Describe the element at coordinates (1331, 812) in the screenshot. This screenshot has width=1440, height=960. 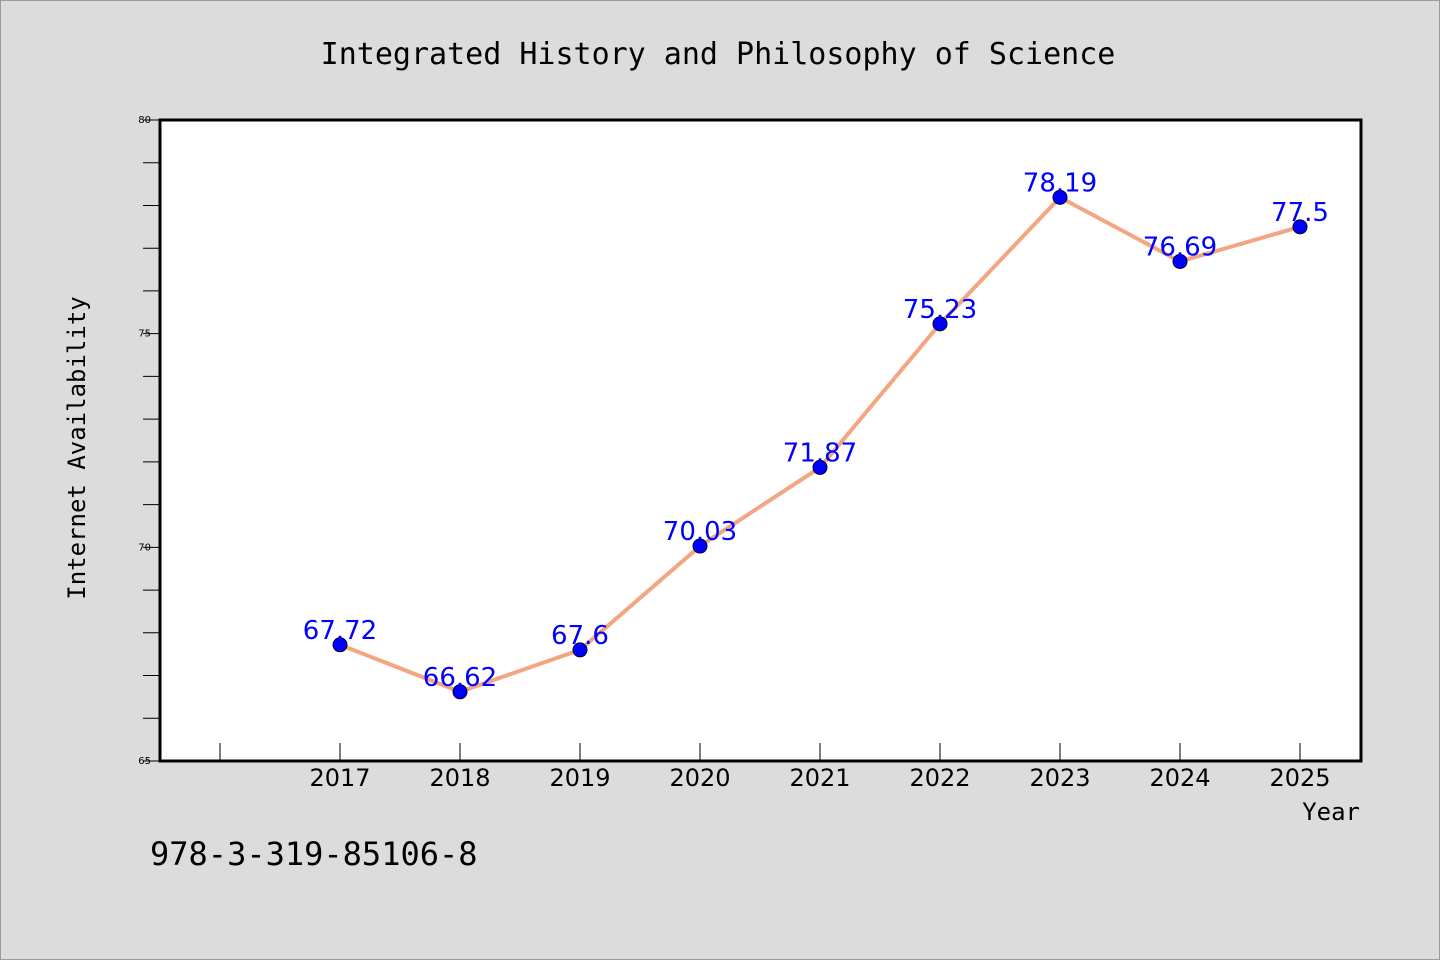
I see `x-axis-label: Year` at that location.